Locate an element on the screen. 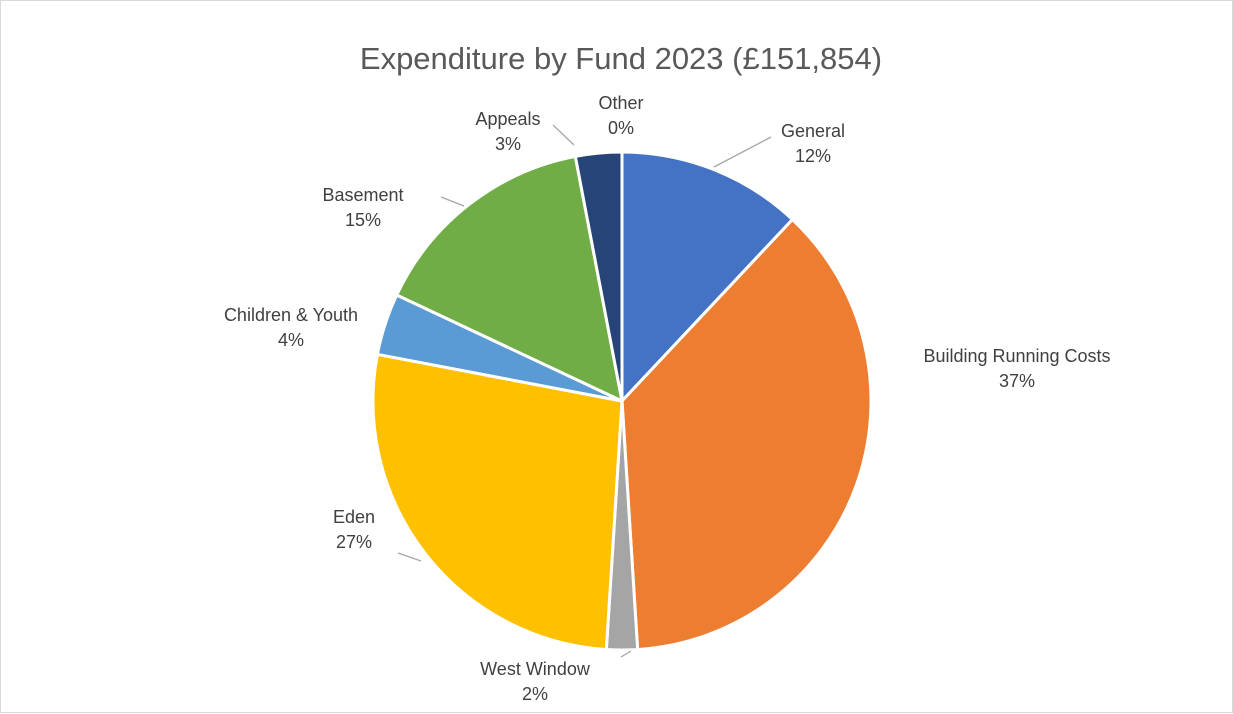 The width and height of the screenshot is (1233, 714). pie-slice-basement is located at coordinates (509, 278).